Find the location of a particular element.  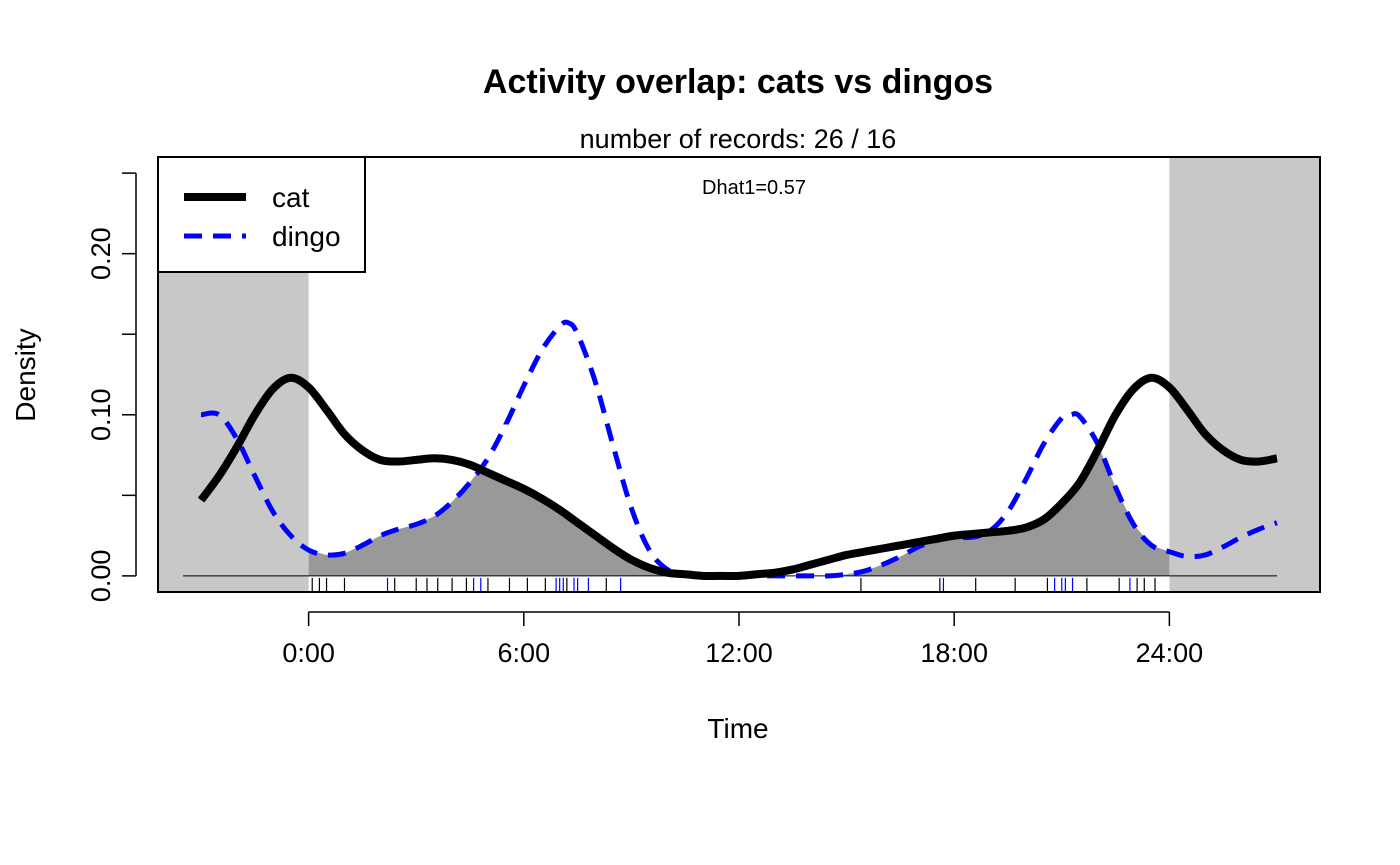

legend-box is located at coordinates (261, 214).